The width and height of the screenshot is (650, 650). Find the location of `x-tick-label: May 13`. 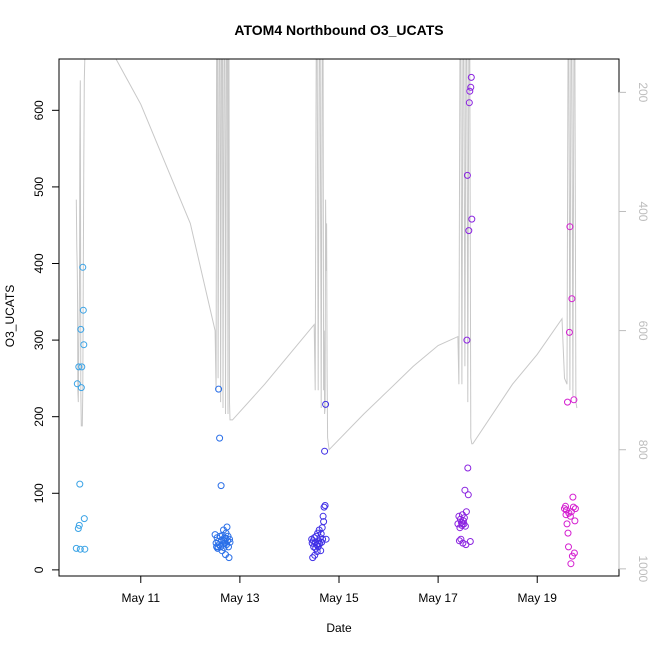

x-tick-label: May 13 is located at coordinates (240, 598).